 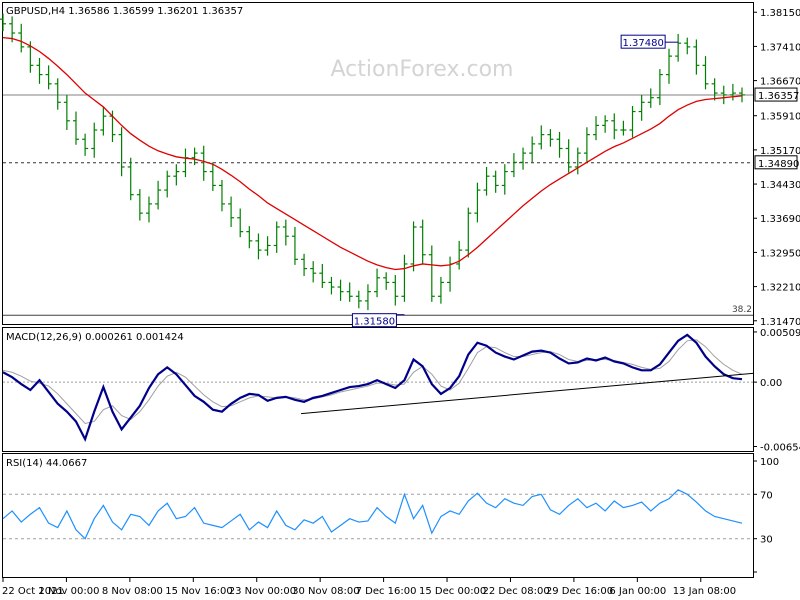 What do you see at coordinates (372, 514) in the screenshot?
I see `rsi-line` at bounding box center [372, 514].